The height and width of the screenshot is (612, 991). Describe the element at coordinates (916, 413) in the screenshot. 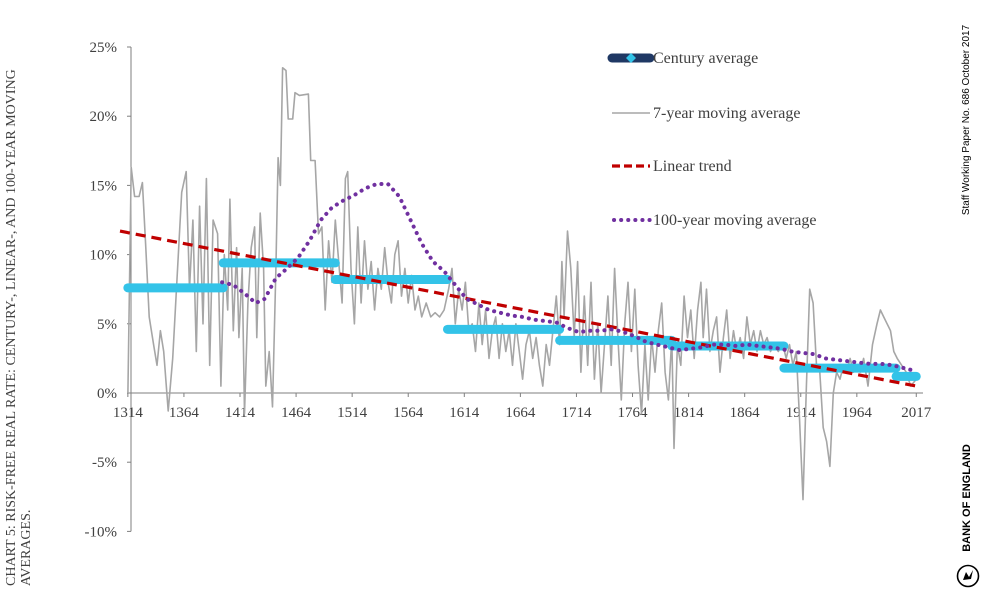

I see `x-tick-label: 2017` at that location.